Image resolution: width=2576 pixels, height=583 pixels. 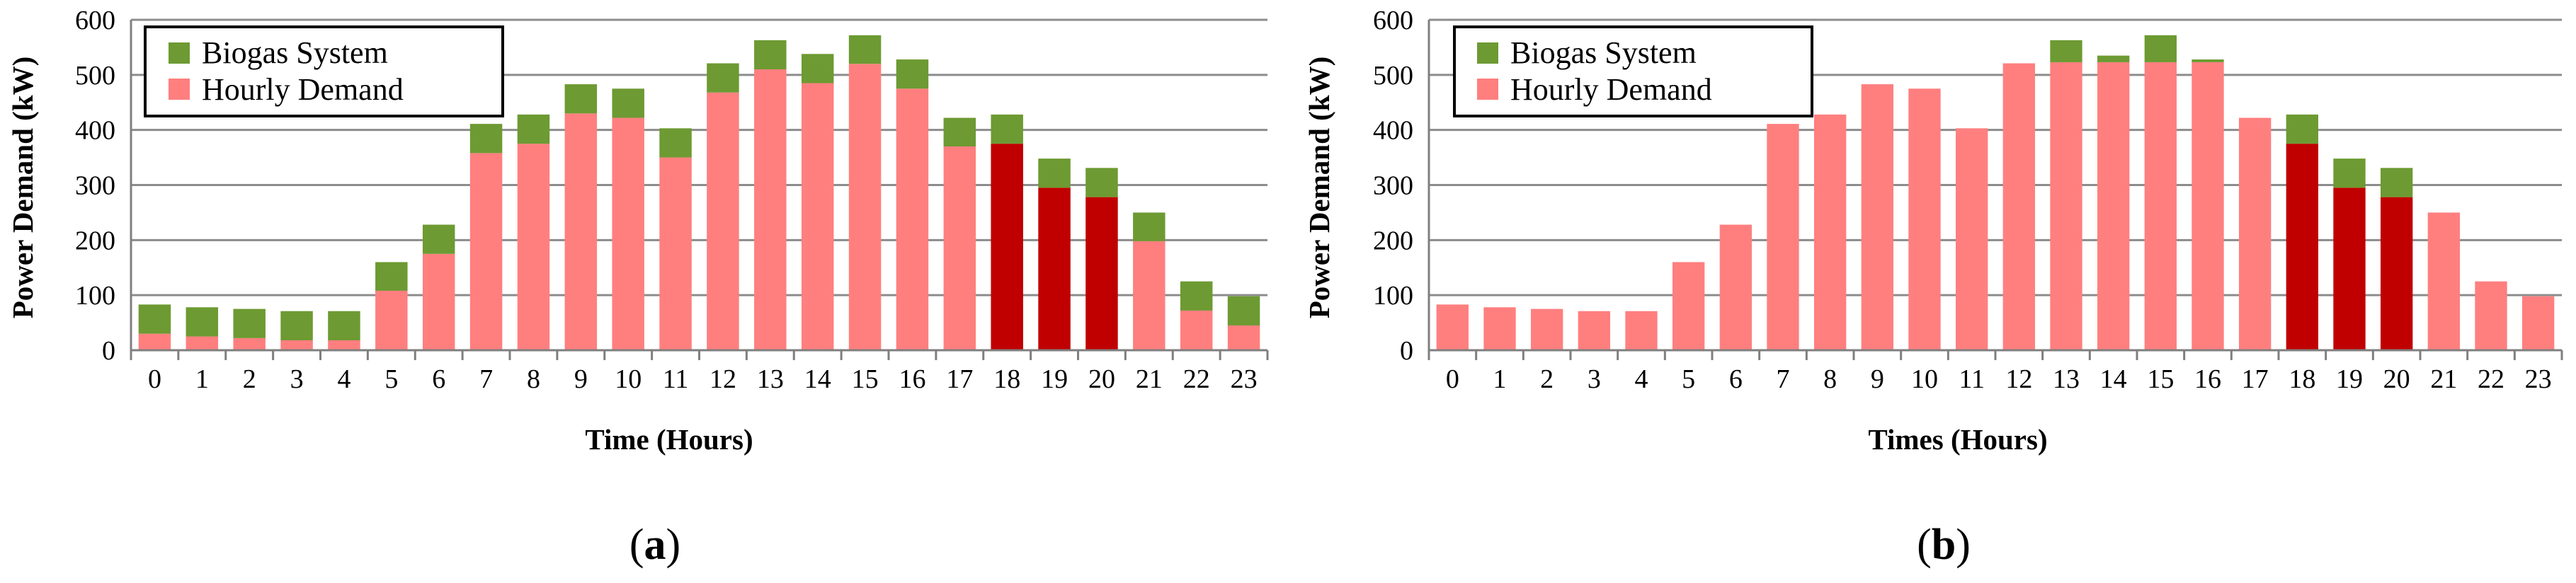 I want to click on x-tick-label: 21, so click(x=1150, y=379).